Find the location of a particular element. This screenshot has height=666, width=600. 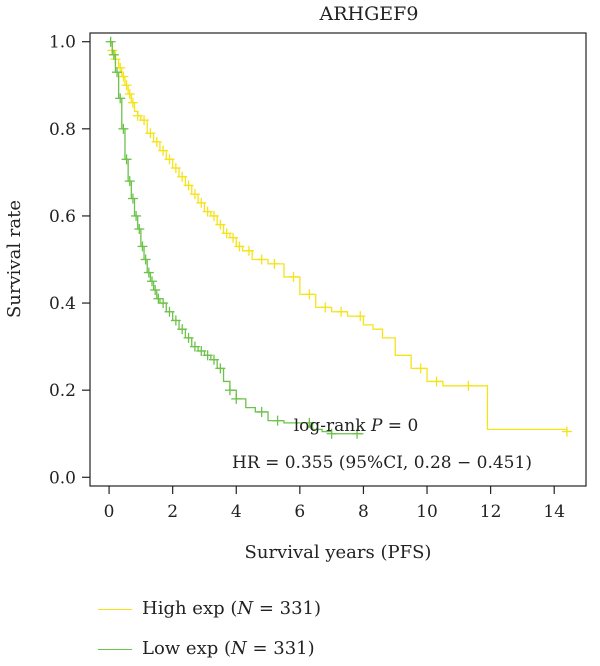

y-axis: 0.0 0.2 0.4 0.6 0.8 1.0 is located at coordinates (69, 260).